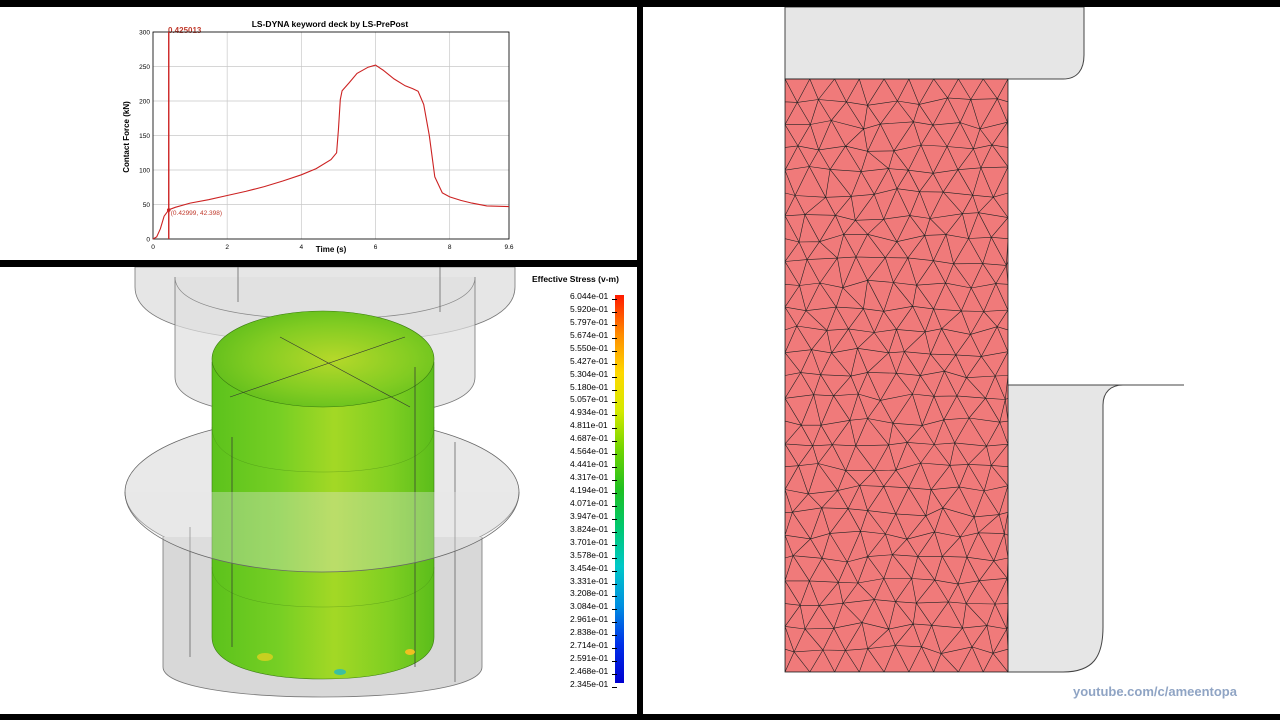 The image size is (1280, 720). Describe the element at coordinates (589, 451) in the screenshot. I see `stress-legend-label: 4.564e-01` at that location.